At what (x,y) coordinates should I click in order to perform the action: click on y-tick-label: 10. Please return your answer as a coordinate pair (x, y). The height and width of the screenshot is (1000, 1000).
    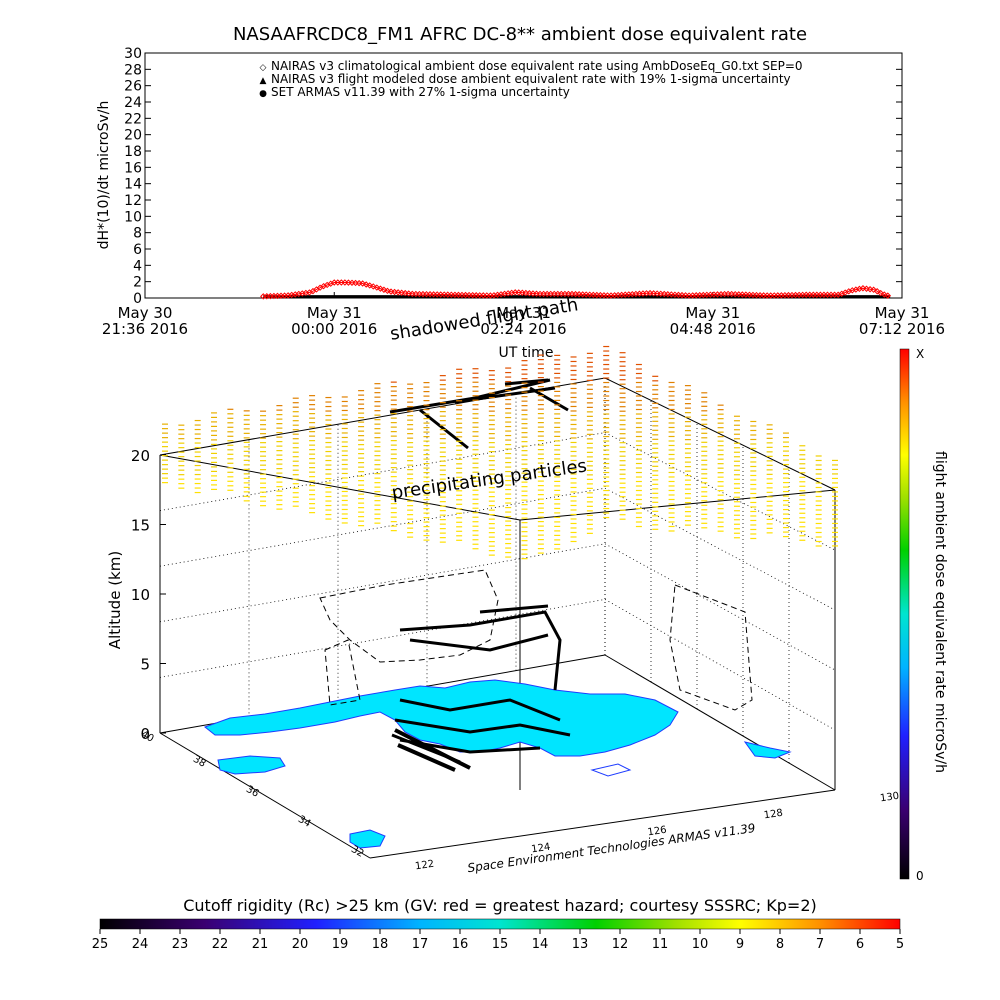
    Looking at the image, I should click on (133, 217).